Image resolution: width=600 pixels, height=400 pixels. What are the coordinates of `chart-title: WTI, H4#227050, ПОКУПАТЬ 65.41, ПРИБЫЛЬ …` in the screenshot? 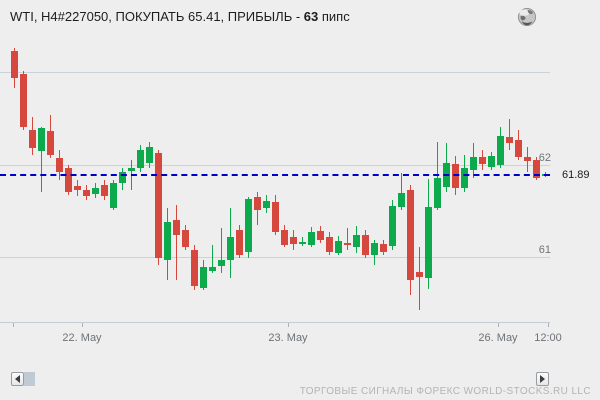 It's located at (180, 16).